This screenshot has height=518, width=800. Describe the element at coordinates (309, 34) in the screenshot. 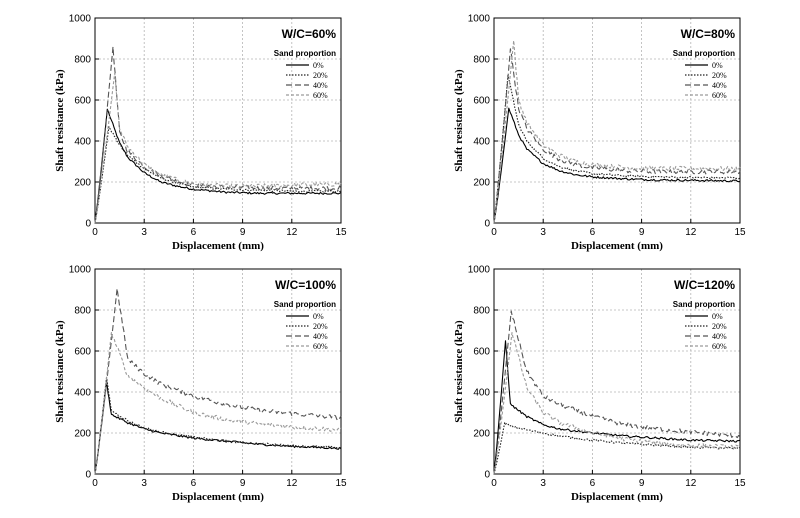

I see `panel-title: W/C=60%` at that location.